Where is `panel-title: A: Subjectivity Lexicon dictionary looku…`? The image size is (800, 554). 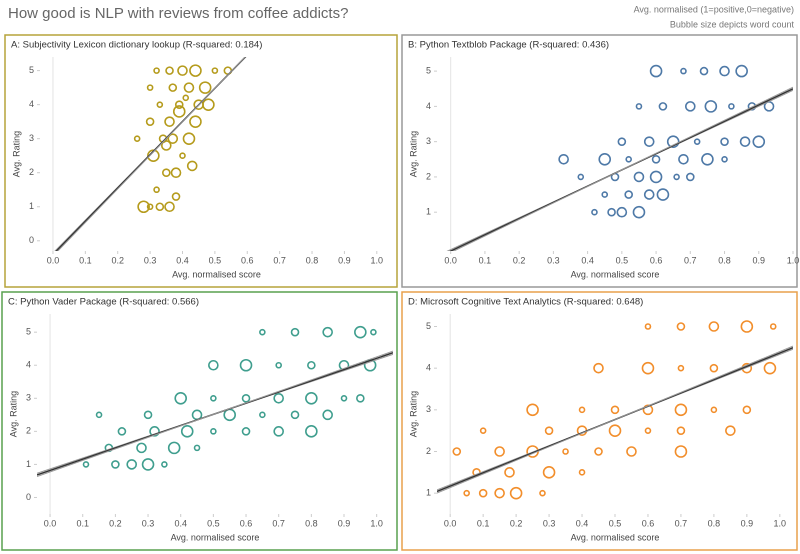 panel-title: A: Subjectivity Lexicon dictionary looku… is located at coordinates (136, 45).